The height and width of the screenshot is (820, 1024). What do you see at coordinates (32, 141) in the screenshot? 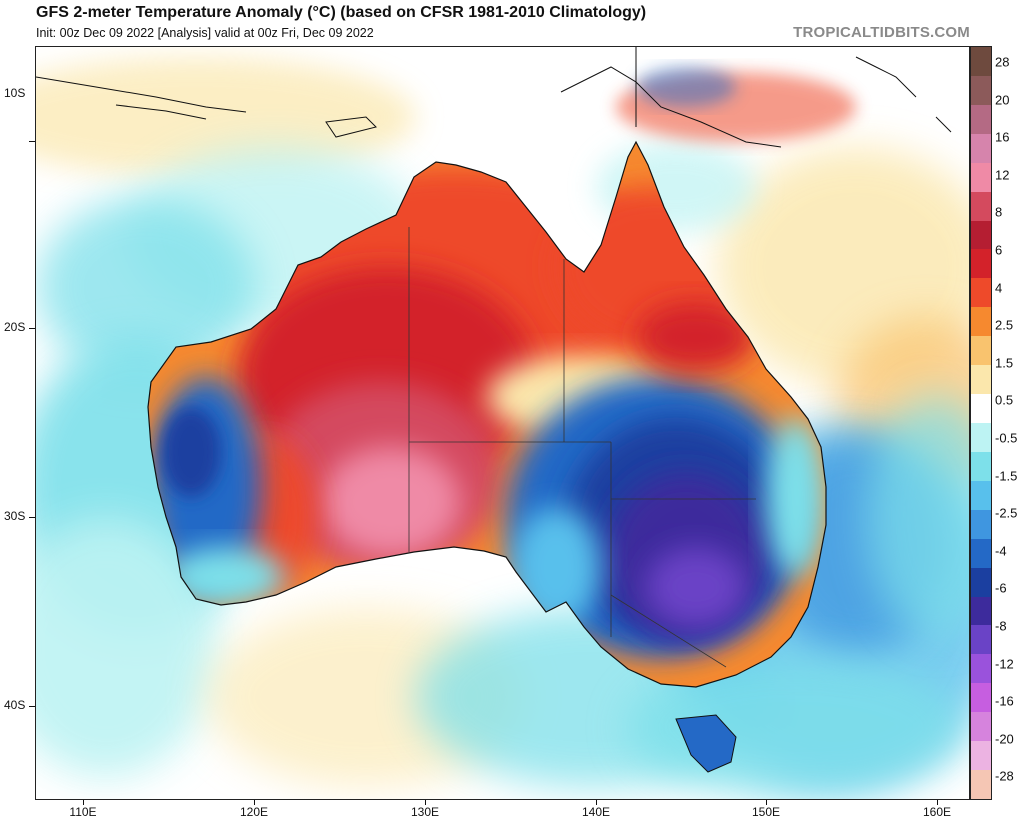
I see `lat-tick-10s` at bounding box center [32, 141].